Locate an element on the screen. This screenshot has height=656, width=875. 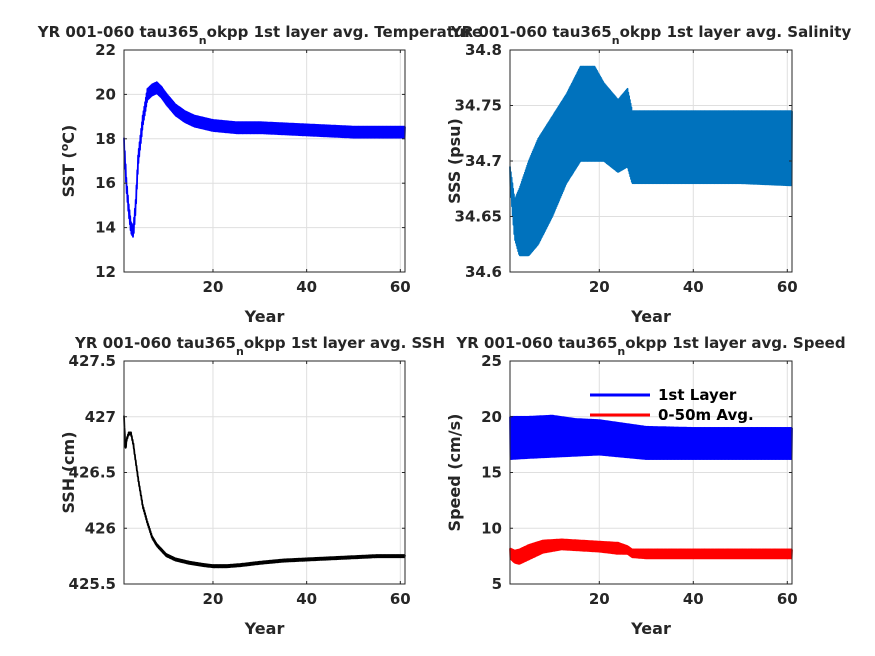
plot-area is located at coordinates (264, 161).